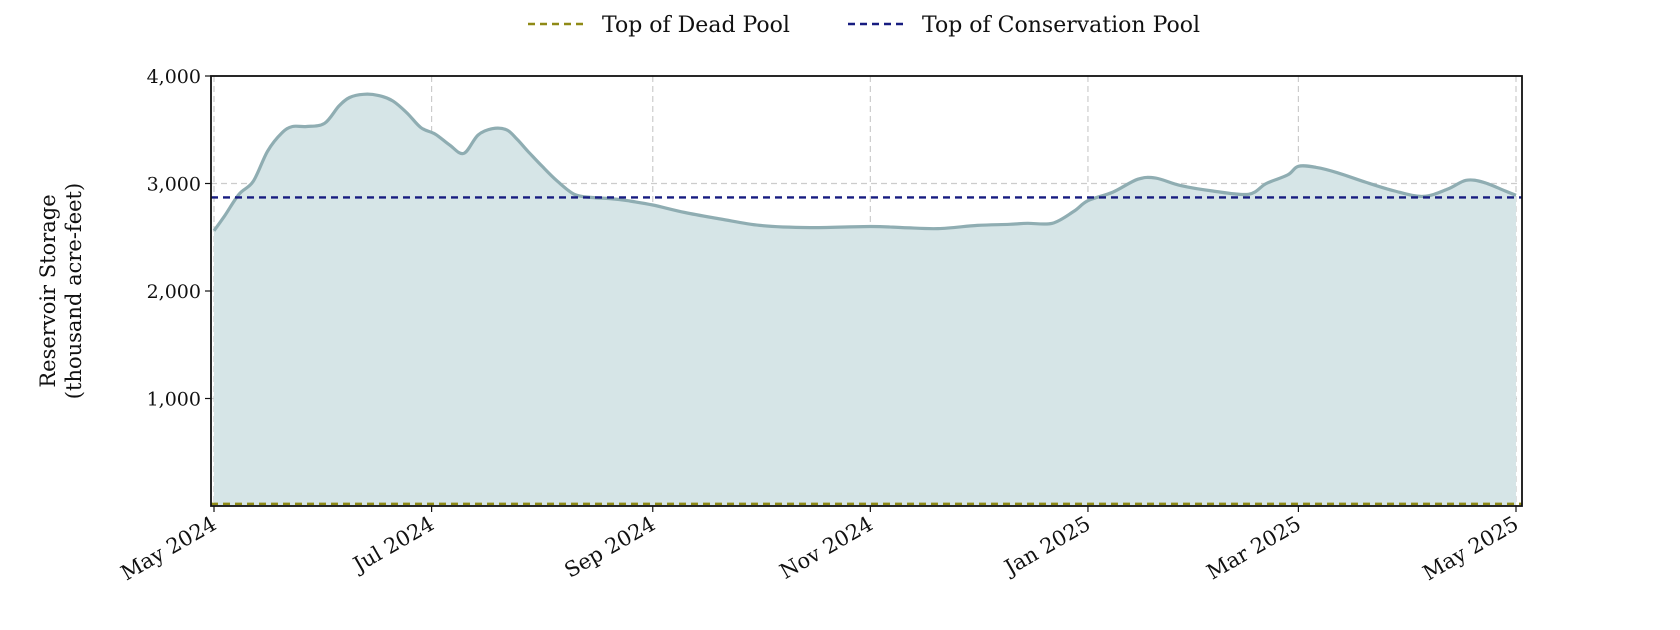  I want to click on x-tick-label: Sep 2024, so click(609, 547).